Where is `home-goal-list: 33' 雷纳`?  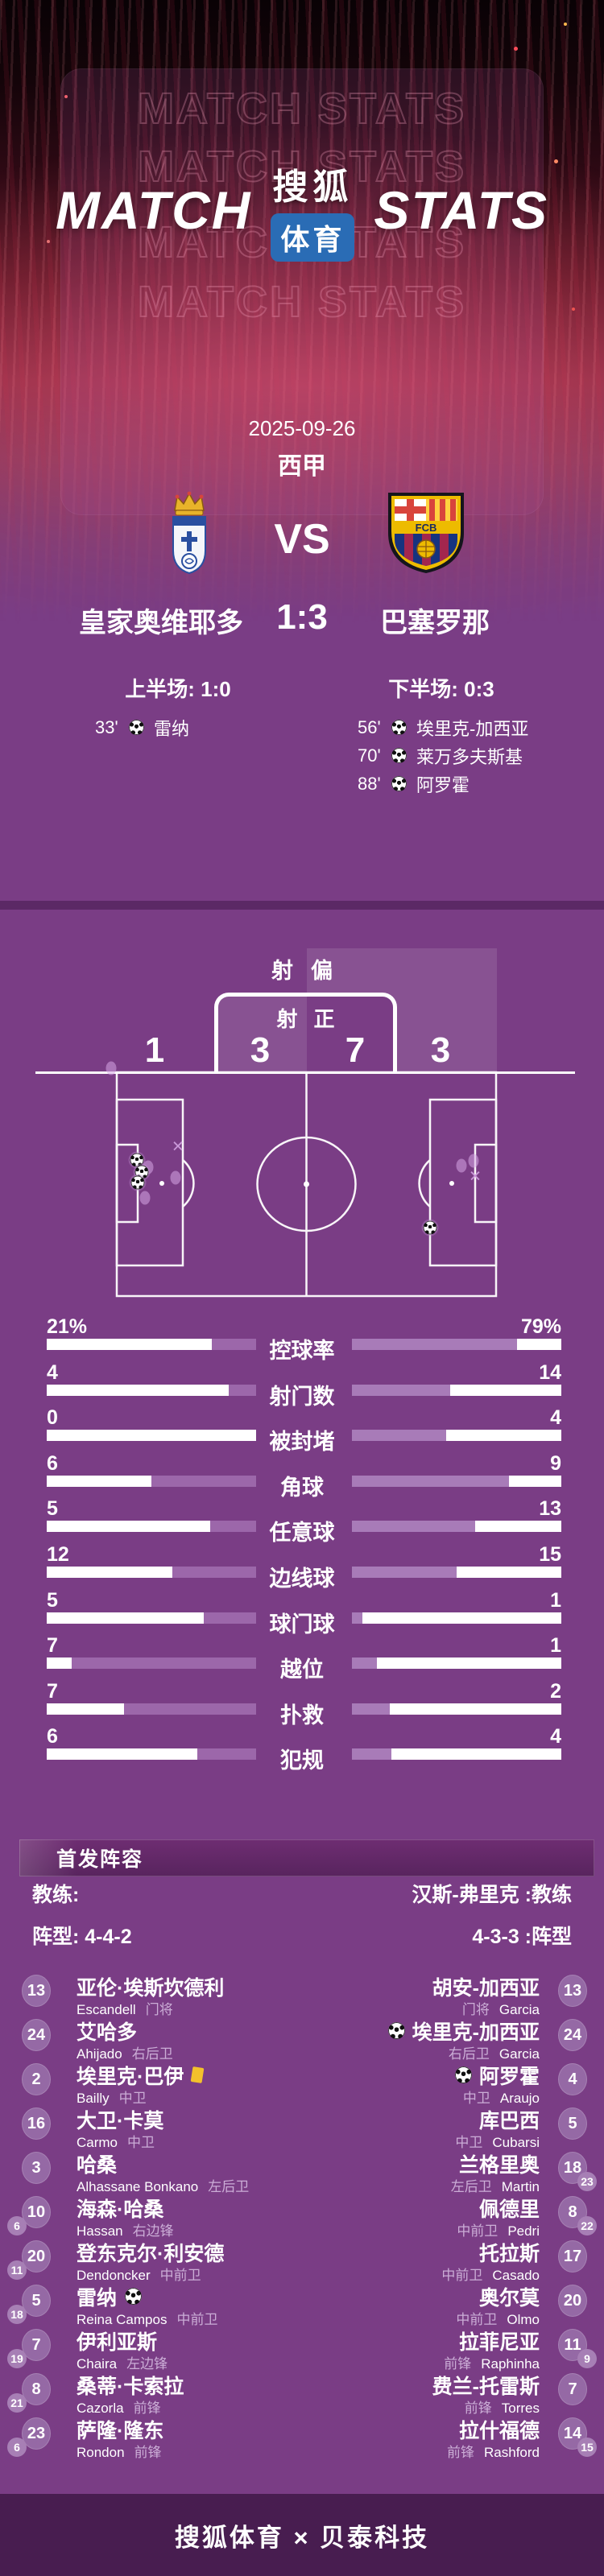 home-goal-list: 33' 雷纳 is located at coordinates (142, 727).